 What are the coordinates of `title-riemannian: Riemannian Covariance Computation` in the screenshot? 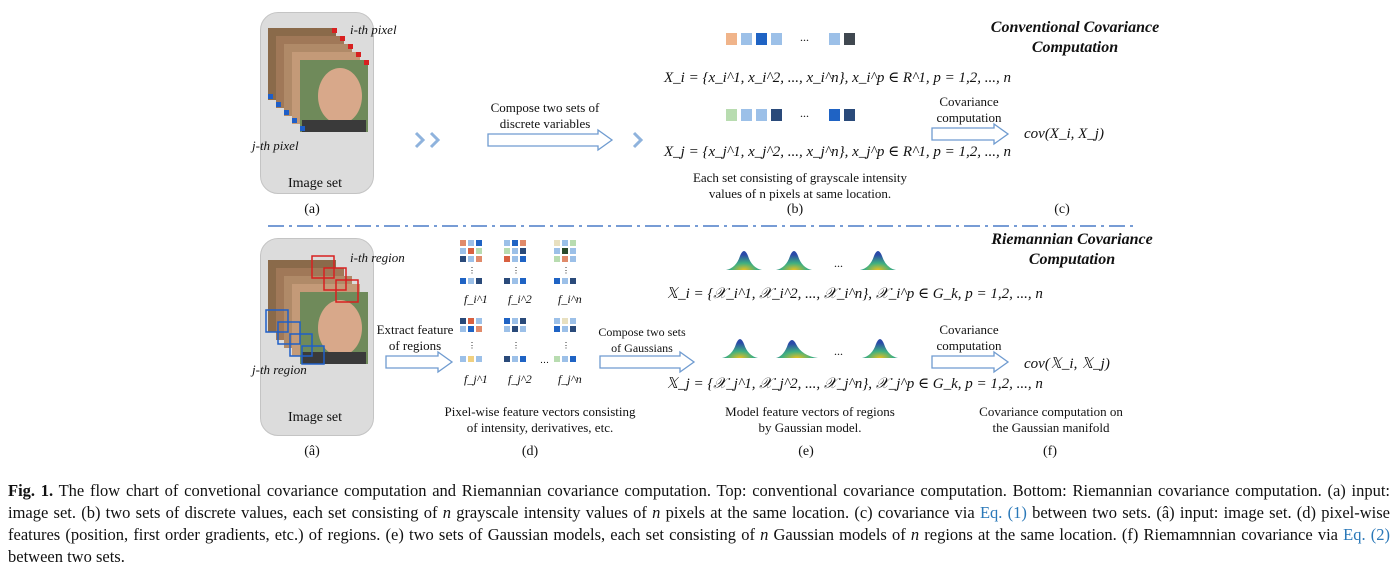 It's located at (1072, 249).